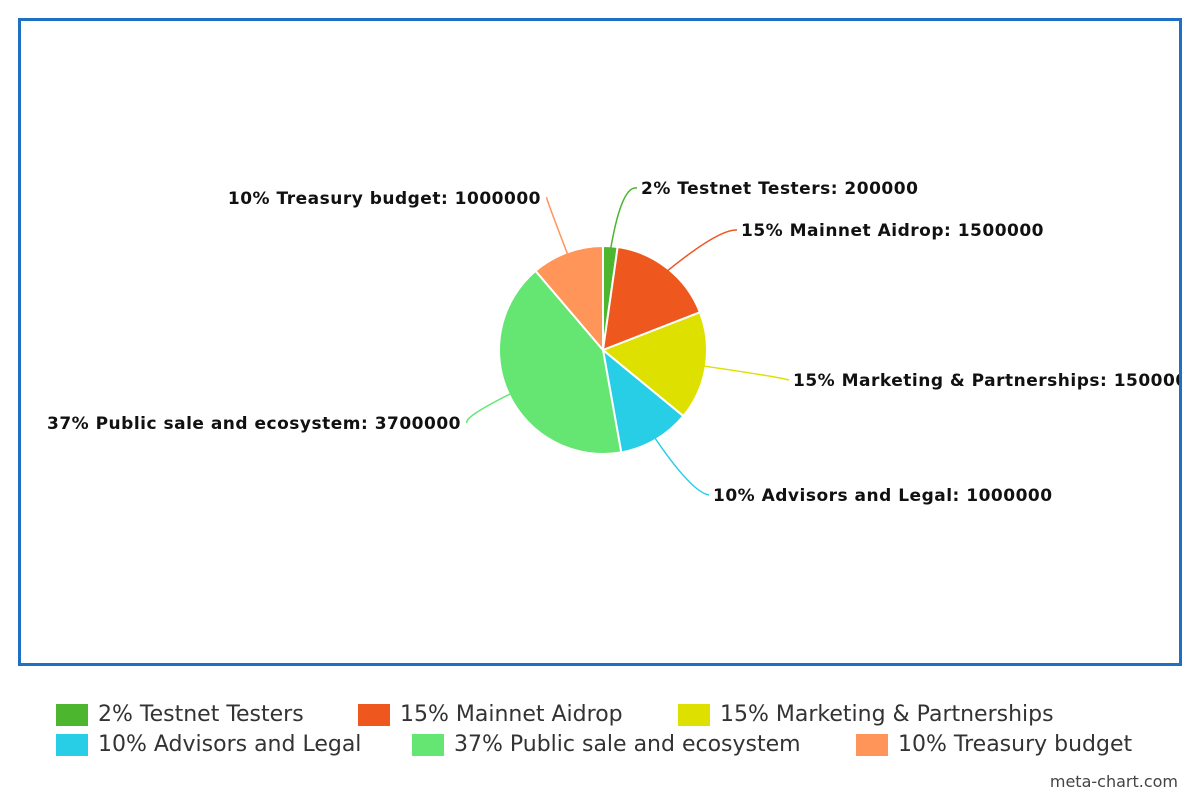 This screenshot has width=1200, height=800. Describe the element at coordinates (230, 744) in the screenshot. I see `legend-label: 10% Advisors and Legal` at that location.